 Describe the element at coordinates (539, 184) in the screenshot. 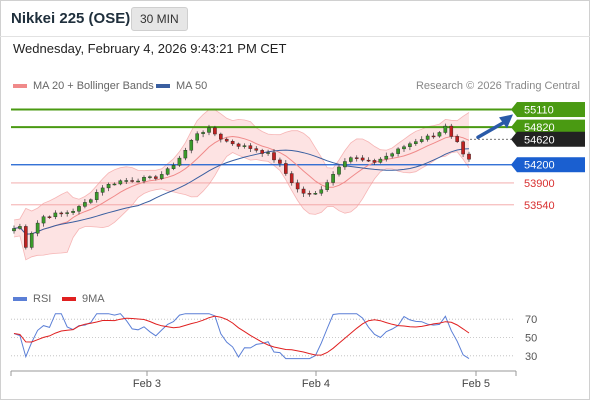

I see `level-label: 53900` at that location.